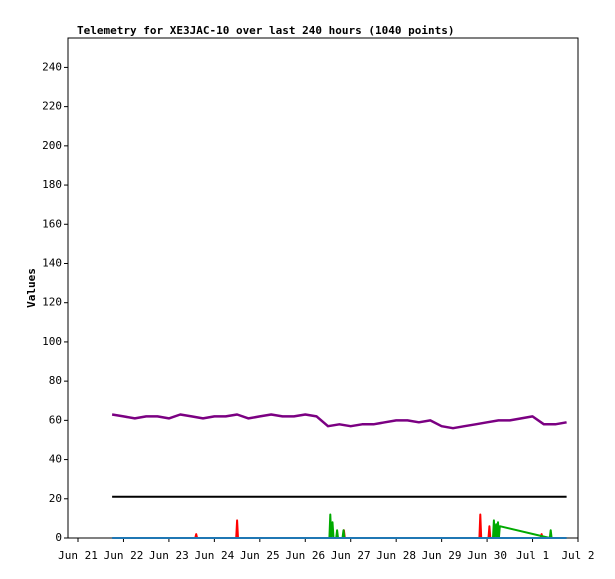 This screenshot has width=615, height=579. Describe the element at coordinates (55, 498) in the screenshot. I see `y-tick-label: 20` at that location.